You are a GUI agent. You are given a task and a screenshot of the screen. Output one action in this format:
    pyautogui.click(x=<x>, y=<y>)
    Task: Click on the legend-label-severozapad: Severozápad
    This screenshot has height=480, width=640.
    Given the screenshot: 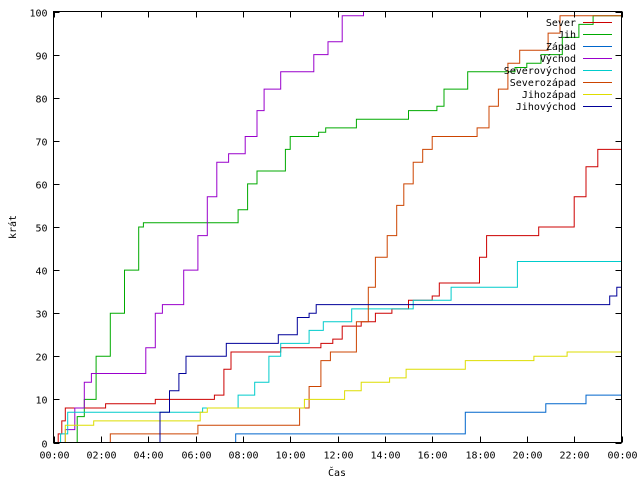 What is the action you would take?
    pyautogui.click(x=543, y=83)
    